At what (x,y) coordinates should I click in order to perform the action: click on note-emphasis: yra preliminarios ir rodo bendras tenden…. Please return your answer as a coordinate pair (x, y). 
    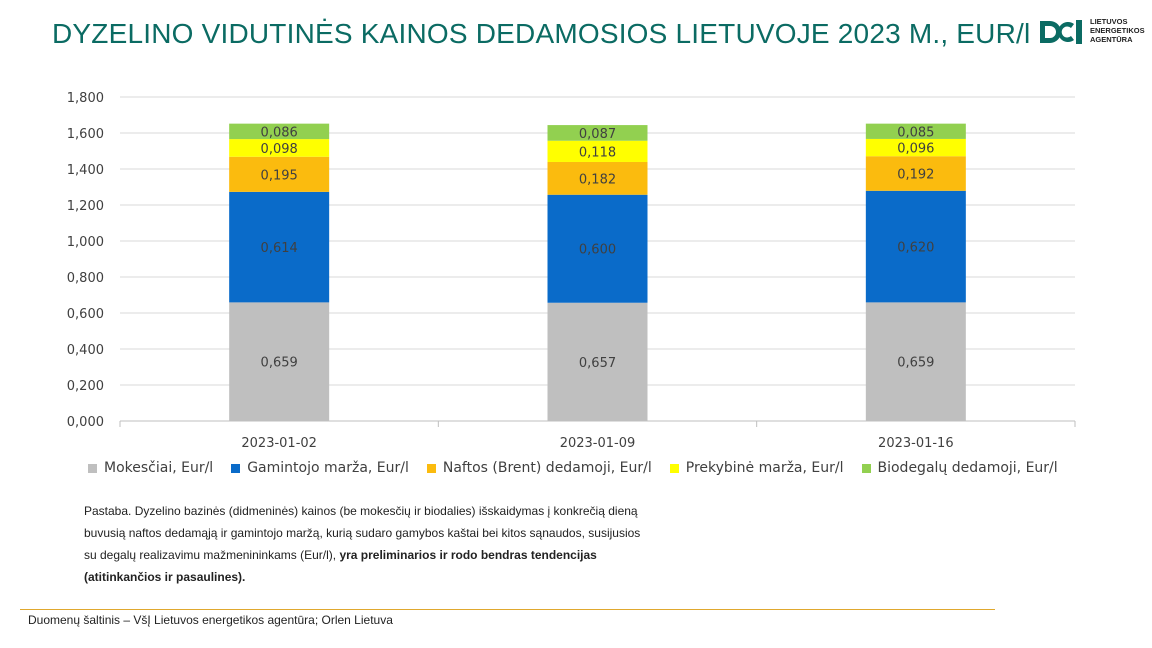
    Looking at the image, I should click on (468, 555).